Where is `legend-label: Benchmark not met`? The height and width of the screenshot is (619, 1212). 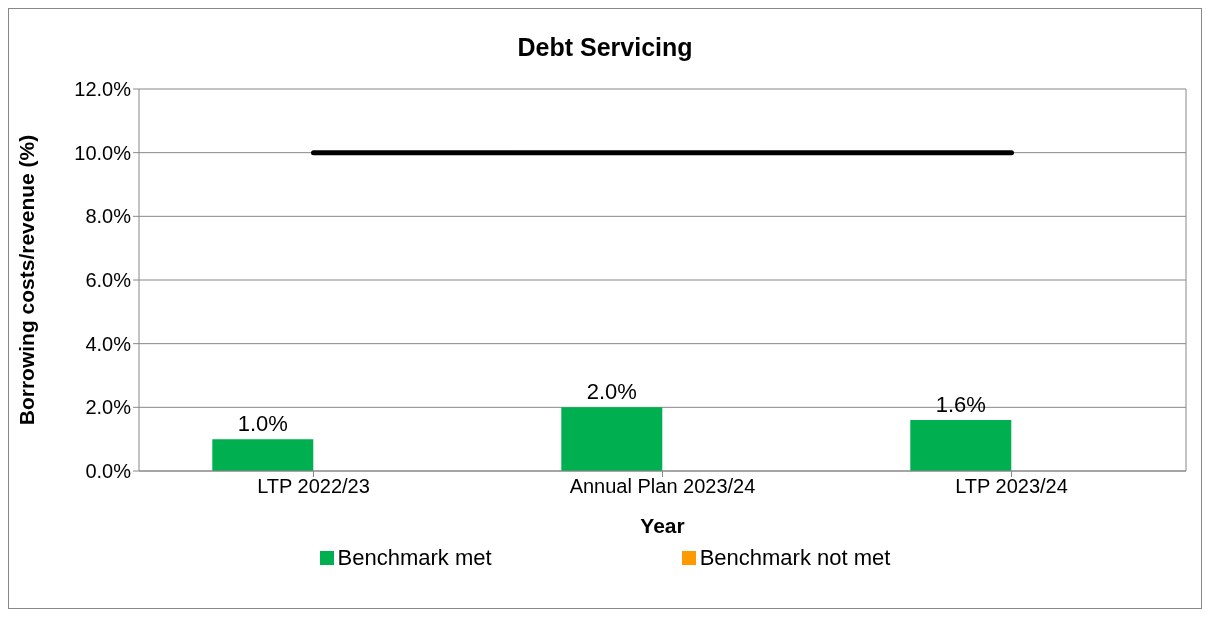 legend-label: Benchmark not met is located at coordinates (795, 558).